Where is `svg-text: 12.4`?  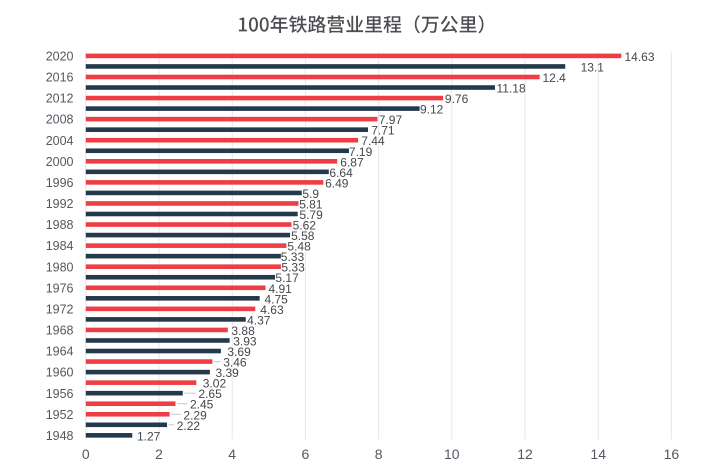 svg-text: 12.4 is located at coordinates (555, 78).